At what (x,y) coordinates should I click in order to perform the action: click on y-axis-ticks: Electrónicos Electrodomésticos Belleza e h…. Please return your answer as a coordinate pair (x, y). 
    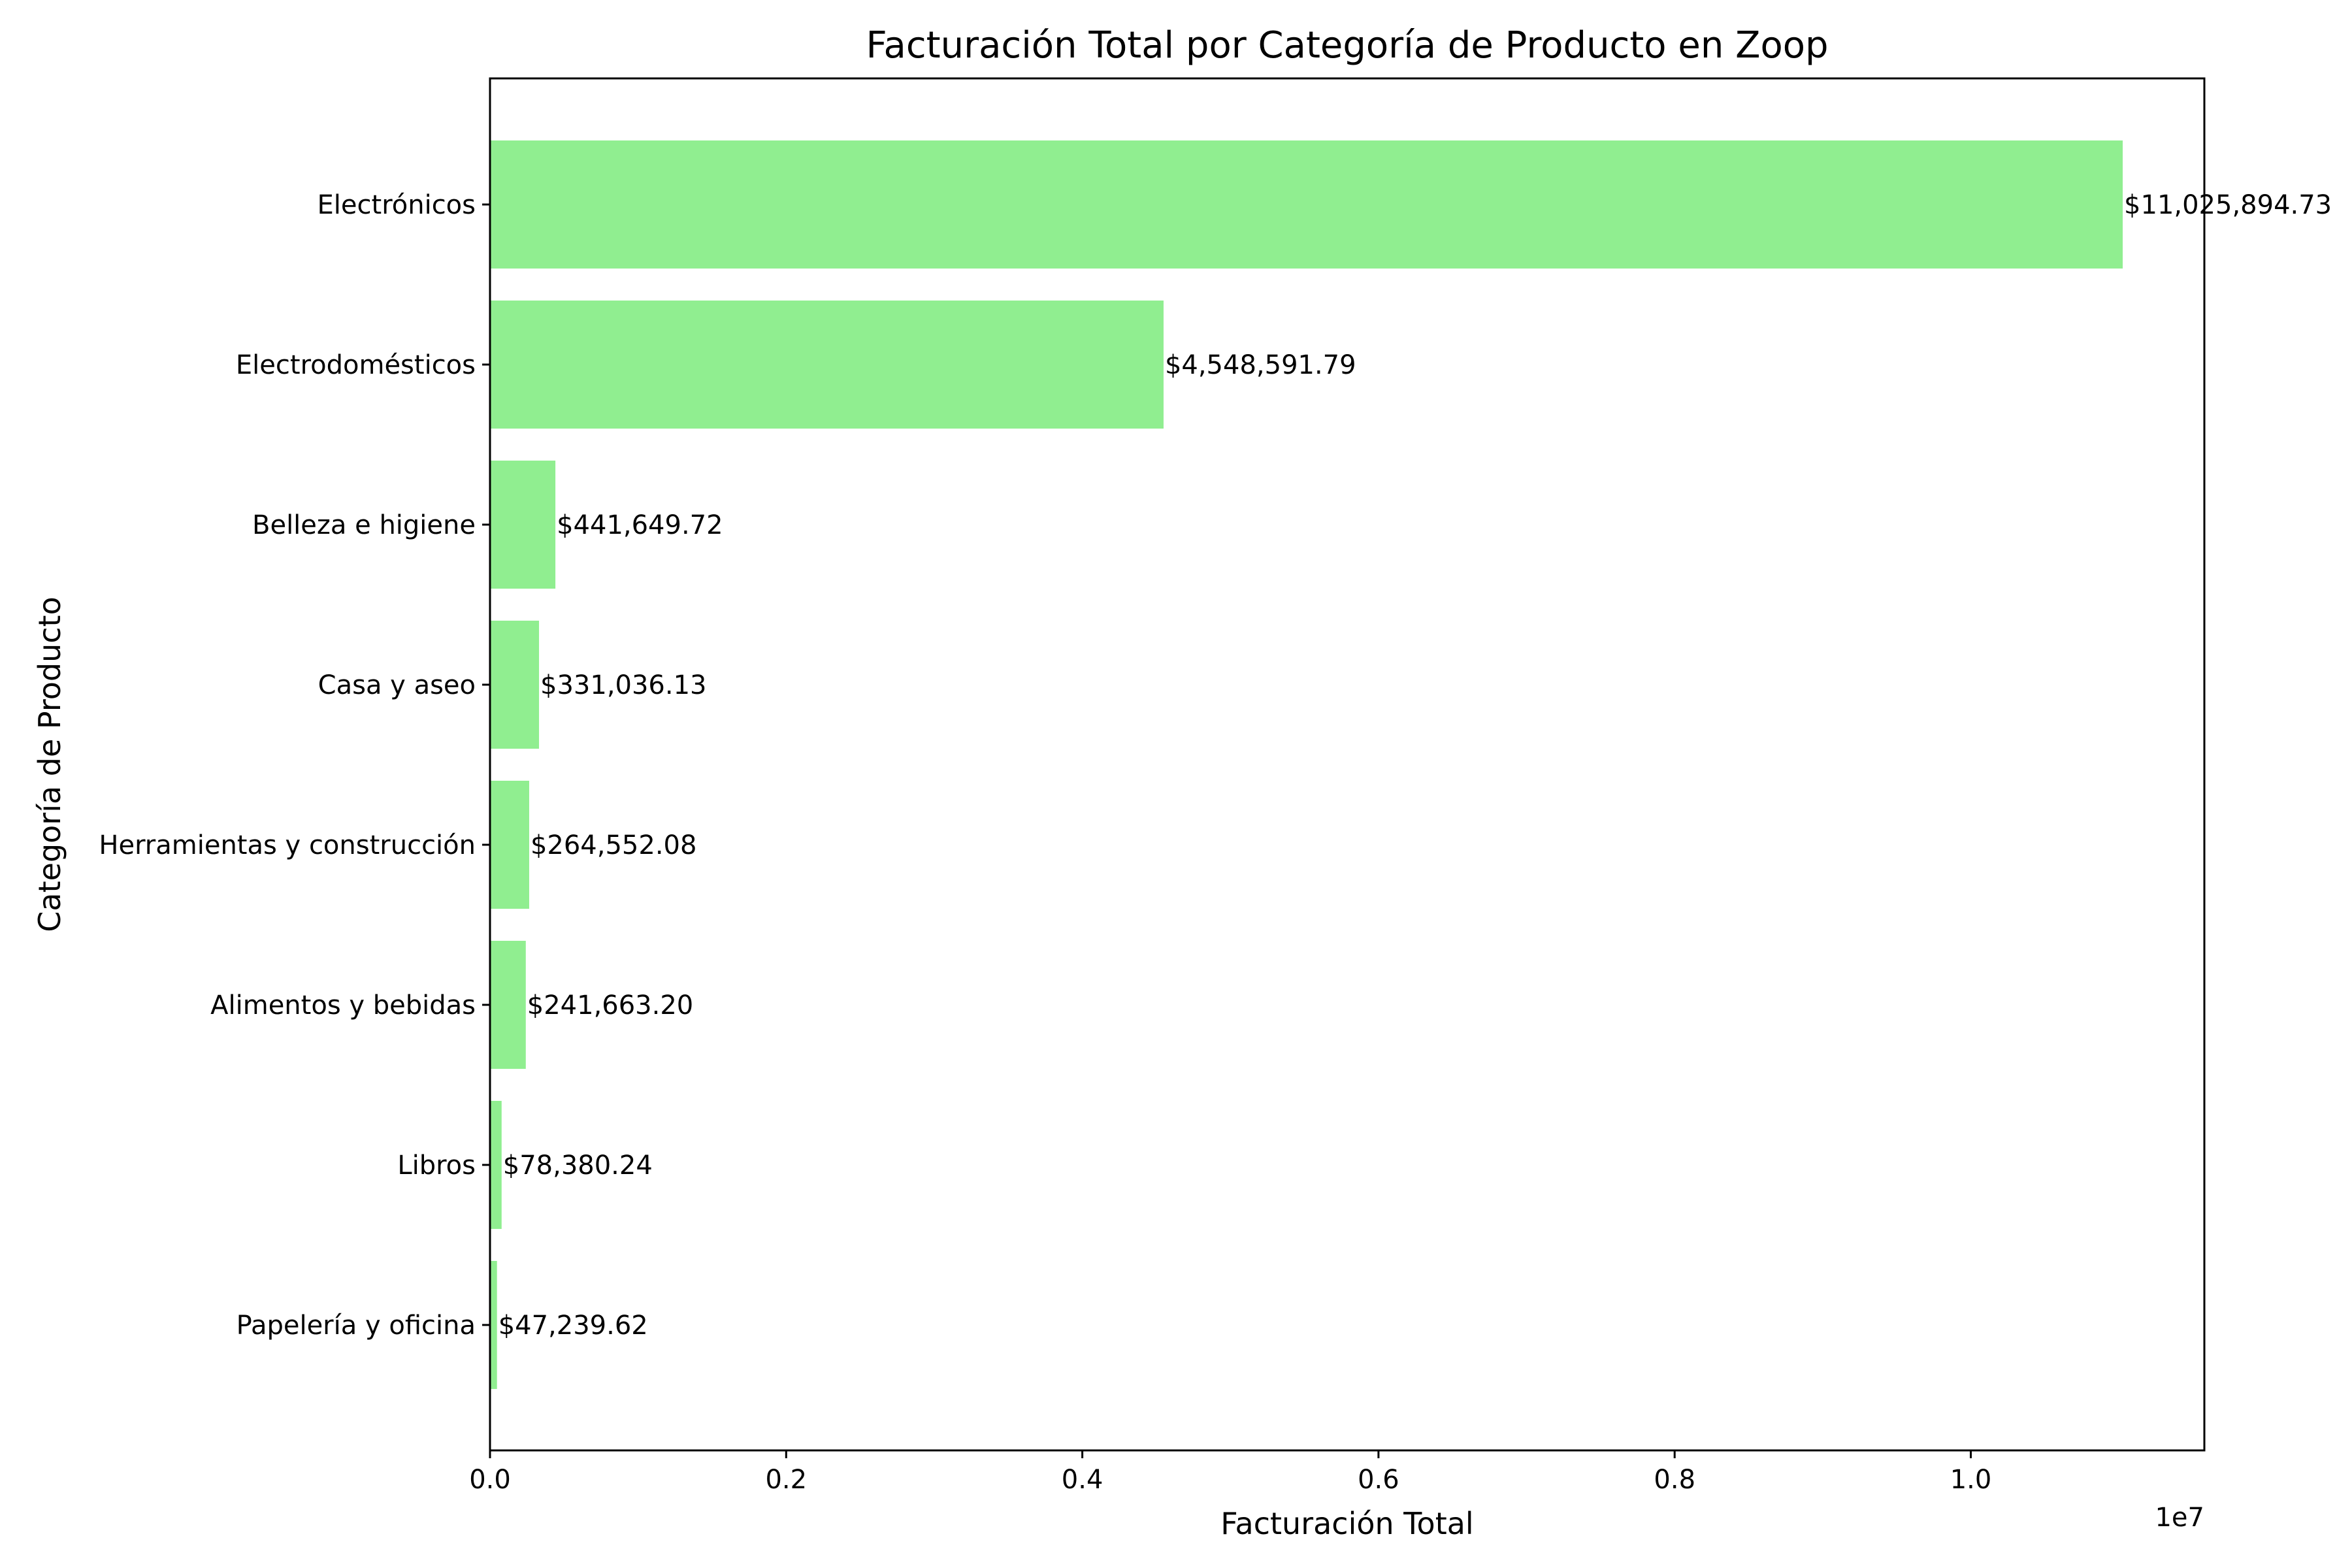
    Looking at the image, I should click on (294, 765).